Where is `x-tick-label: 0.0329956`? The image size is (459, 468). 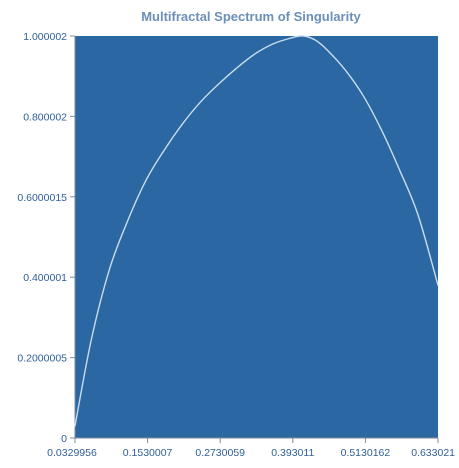 x-tick-label: 0.0329956 is located at coordinates (72, 453).